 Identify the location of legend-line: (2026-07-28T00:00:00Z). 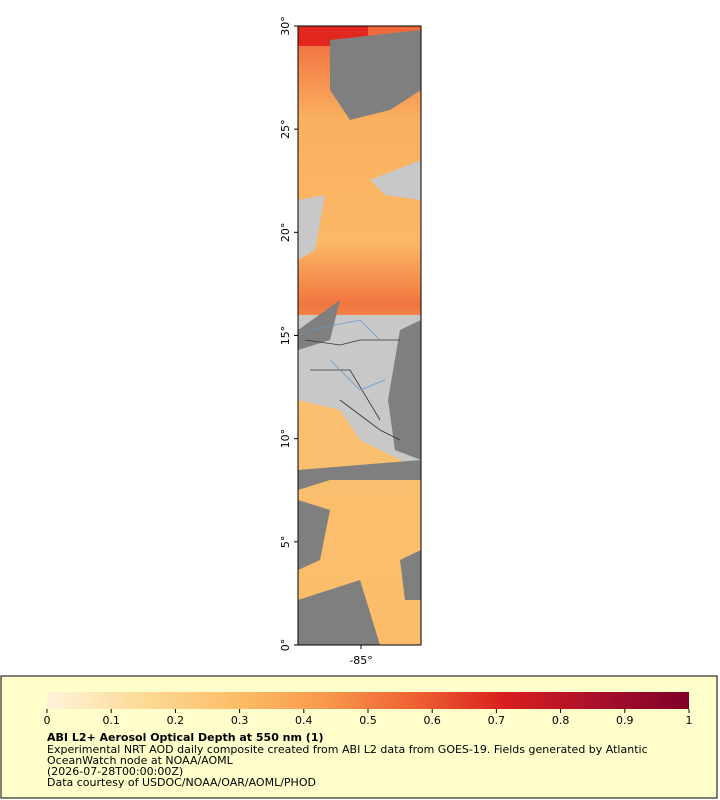
(115, 771).